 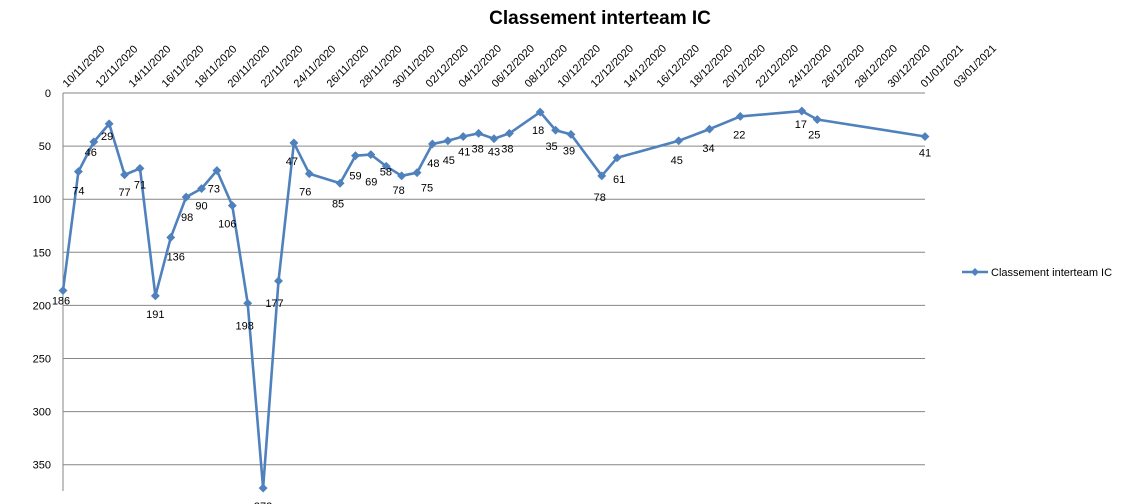 What do you see at coordinates (814, 136) in the screenshot?
I see `data-label: 25` at bounding box center [814, 136].